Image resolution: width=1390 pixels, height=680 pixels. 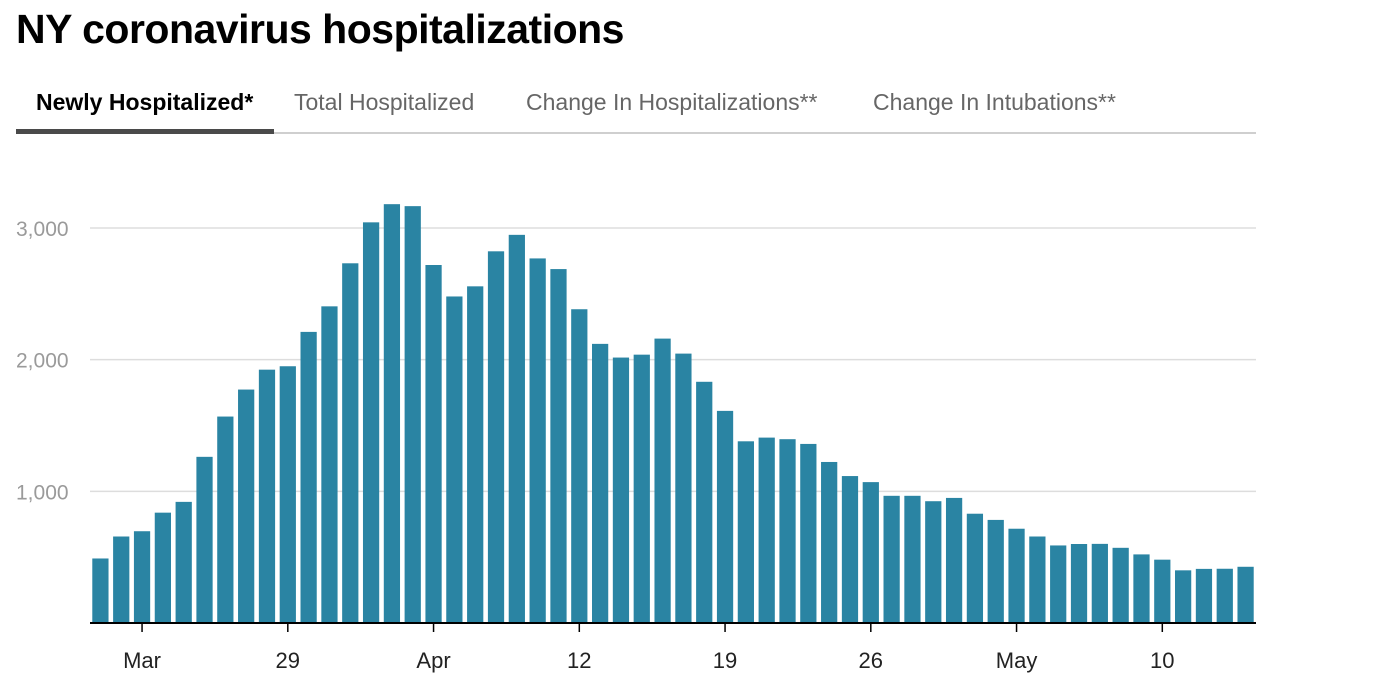 What do you see at coordinates (145, 103) in the screenshot?
I see `tab-newly-hospitalized: Newly Hospitalized*` at bounding box center [145, 103].